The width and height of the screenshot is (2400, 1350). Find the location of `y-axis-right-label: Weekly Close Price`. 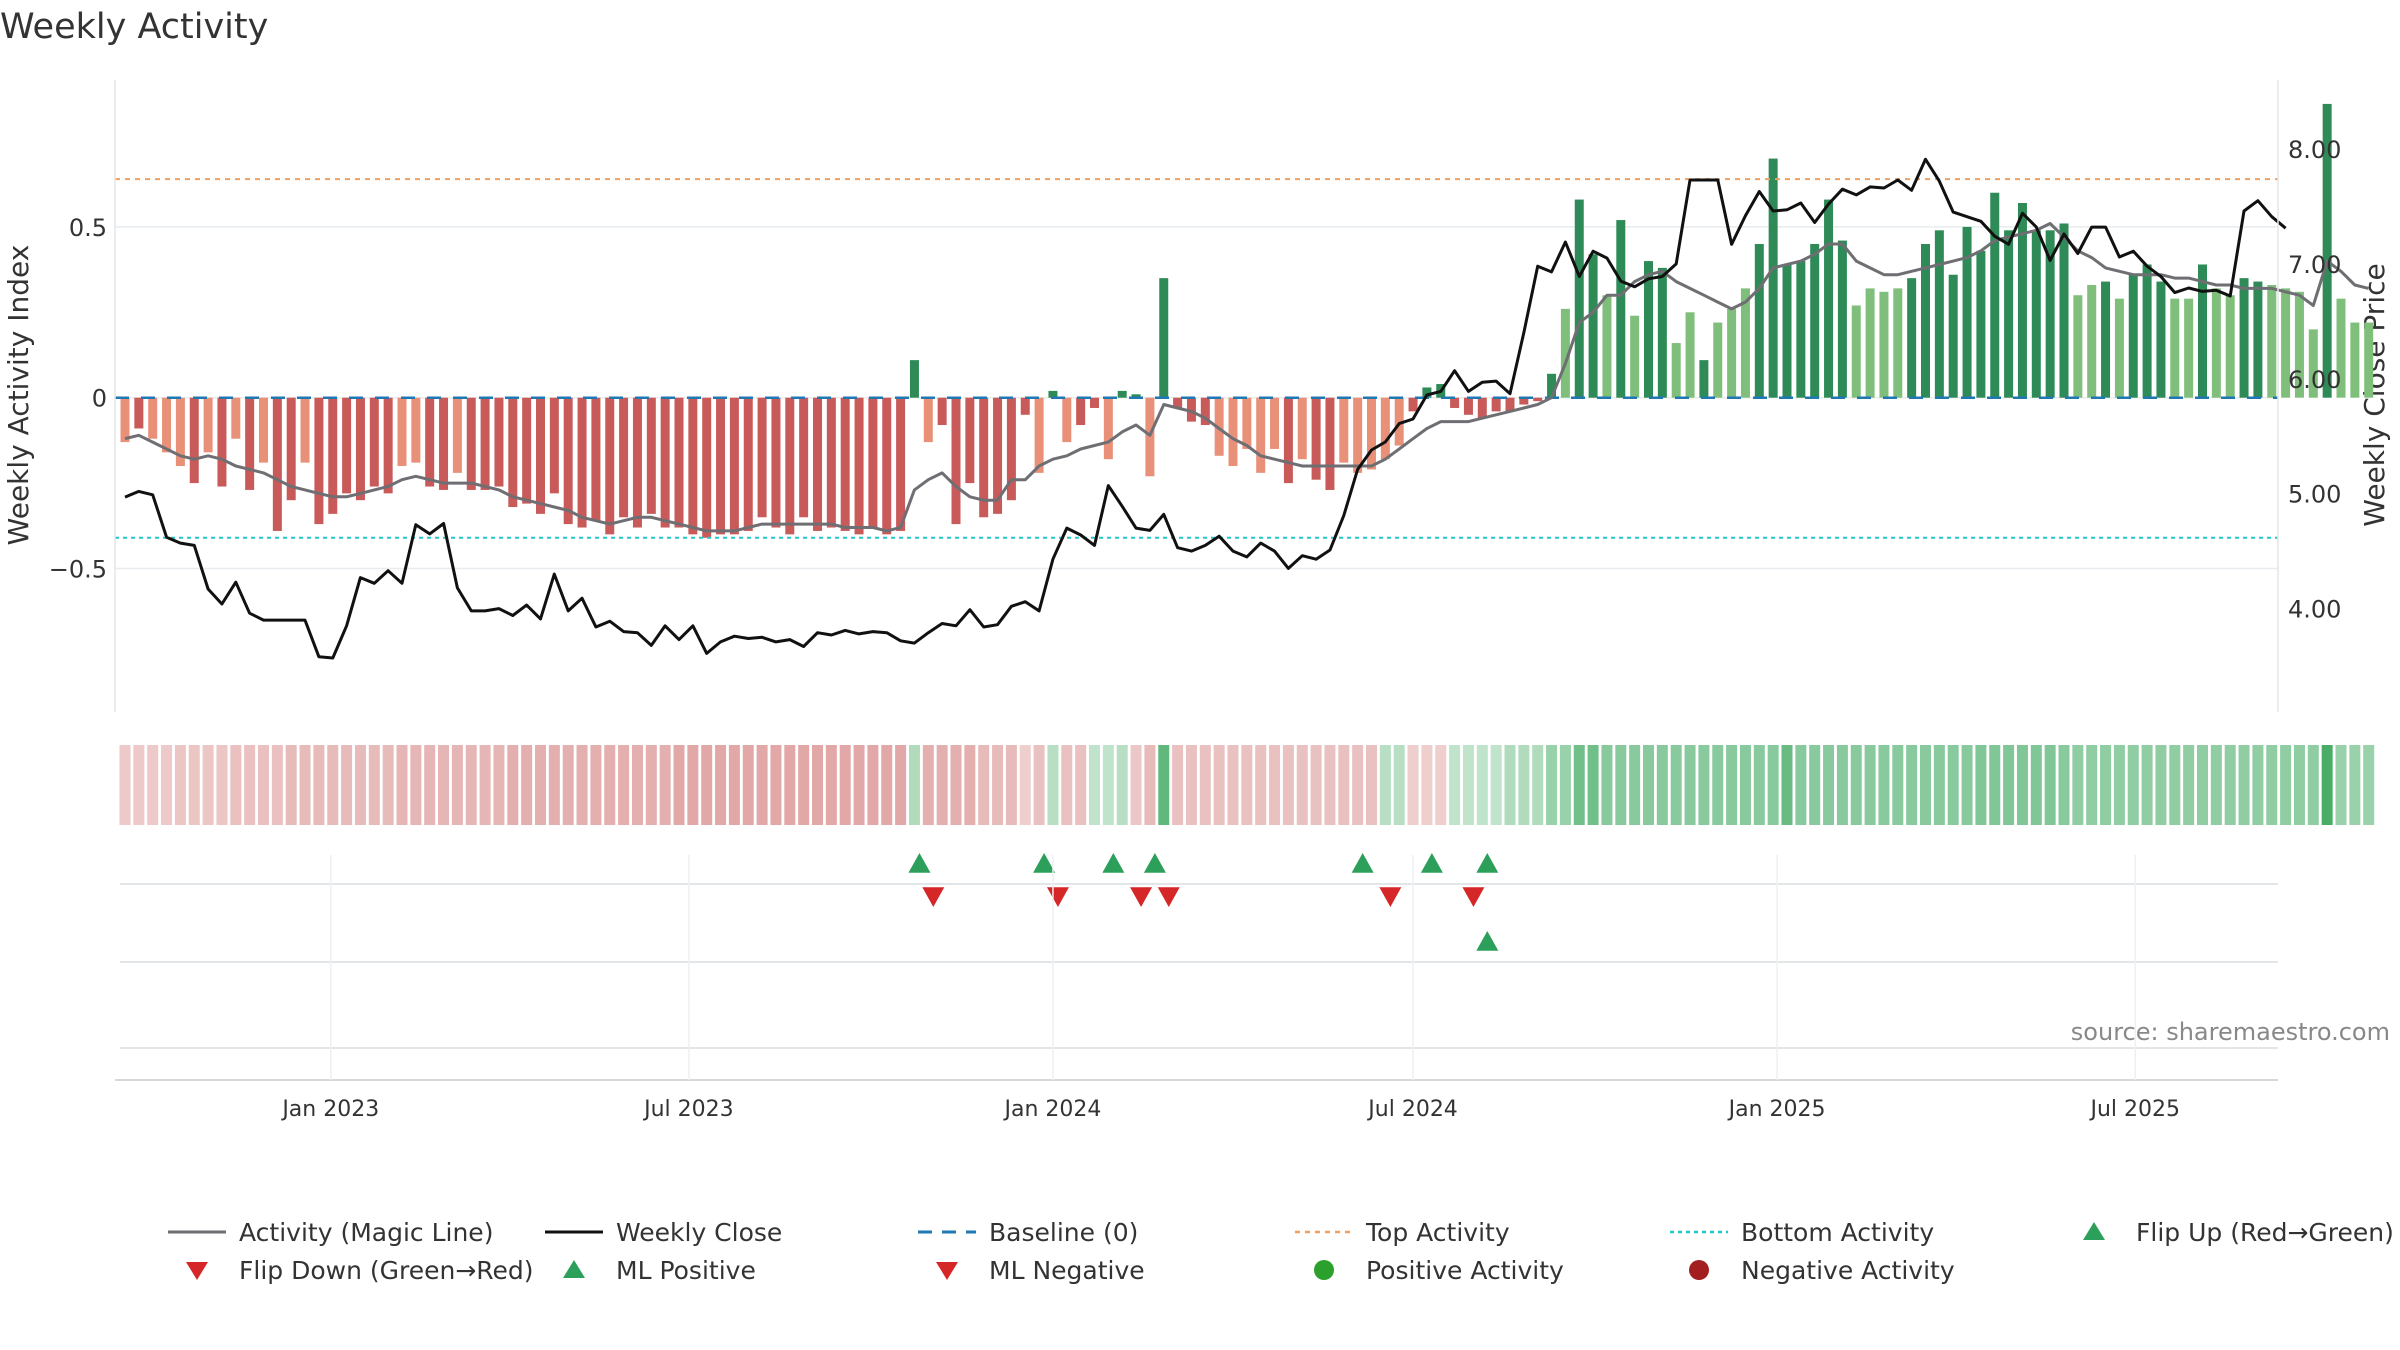

y-axis-right-label: Weekly Close Price is located at coordinates (2374, 394).